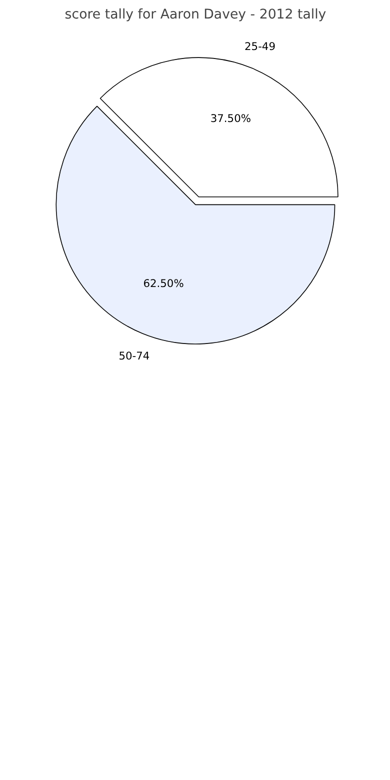  What do you see at coordinates (195, 15) in the screenshot?
I see `chart-title: score tally for Aaron Davey - 2012 tally` at bounding box center [195, 15].